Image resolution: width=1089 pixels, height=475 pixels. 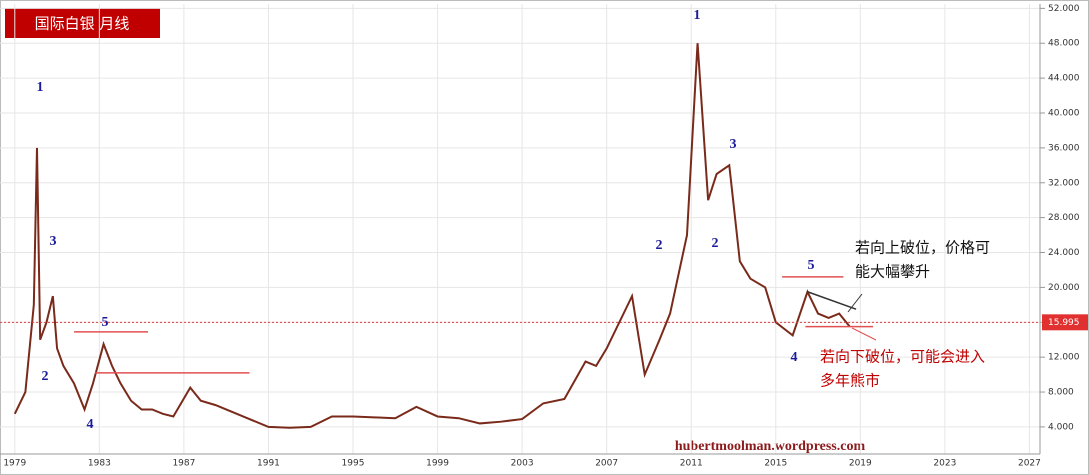 What do you see at coordinates (14, 464) in the screenshot?
I see `x-tick-label: 1979` at bounding box center [14, 464].